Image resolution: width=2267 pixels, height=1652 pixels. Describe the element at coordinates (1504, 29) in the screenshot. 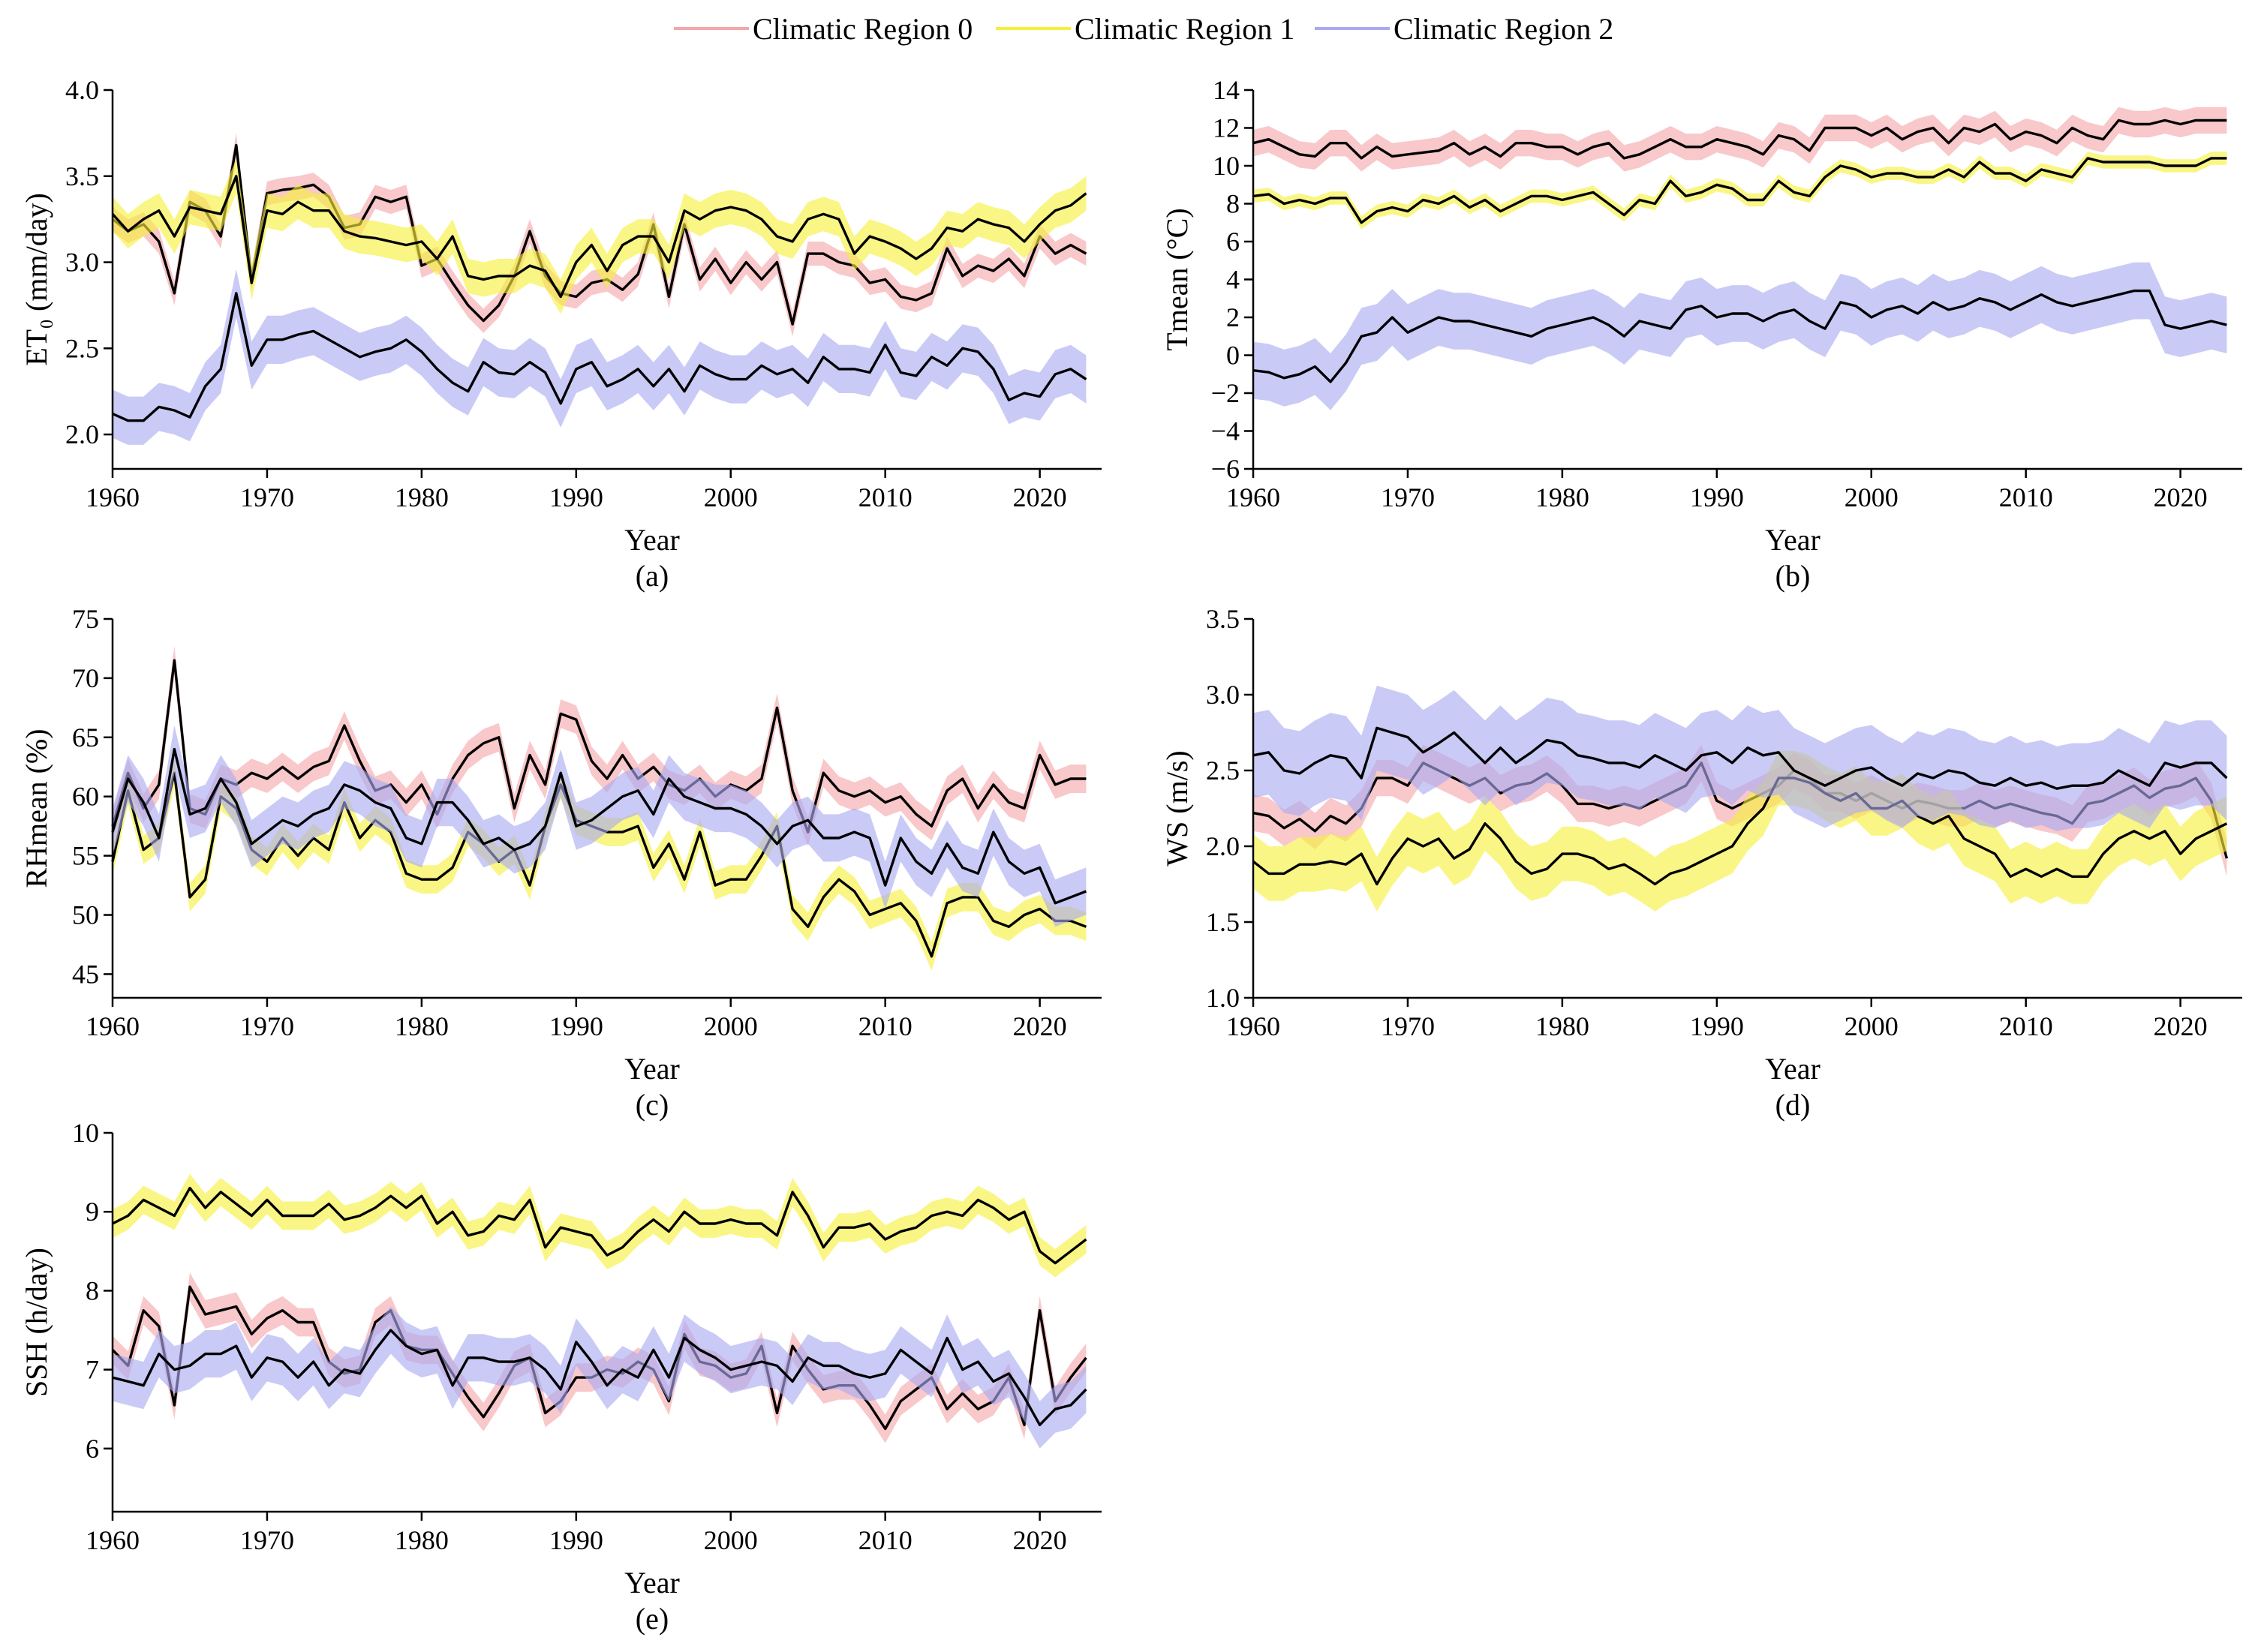

I see `legend-label-2: Climatic Region 2` at that location.